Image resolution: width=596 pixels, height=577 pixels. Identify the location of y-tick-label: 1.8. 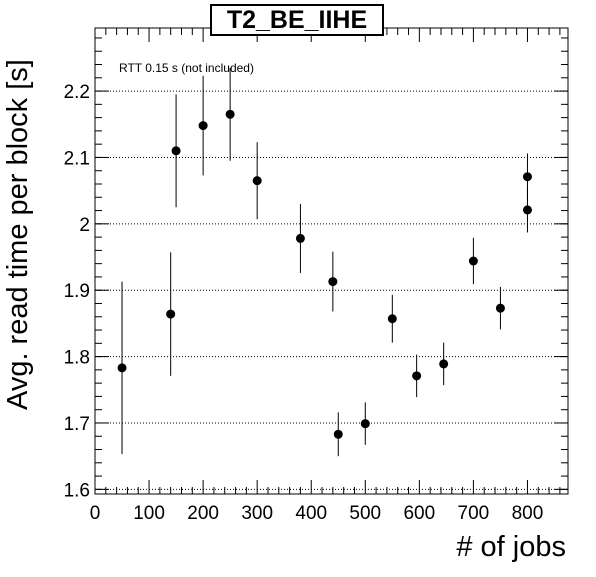
(77, 358).